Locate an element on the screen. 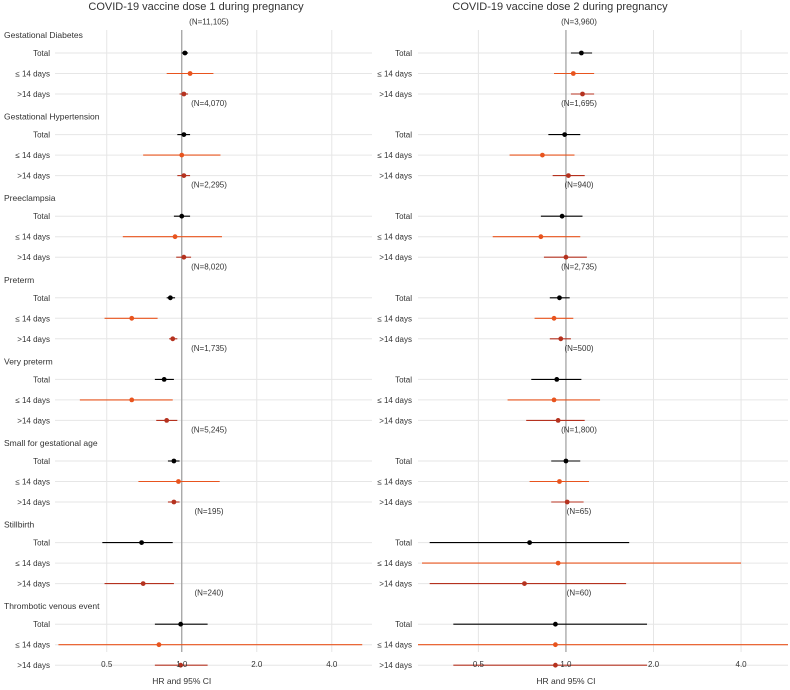  n-label: (N=940) is located at coordinates (578, 185).